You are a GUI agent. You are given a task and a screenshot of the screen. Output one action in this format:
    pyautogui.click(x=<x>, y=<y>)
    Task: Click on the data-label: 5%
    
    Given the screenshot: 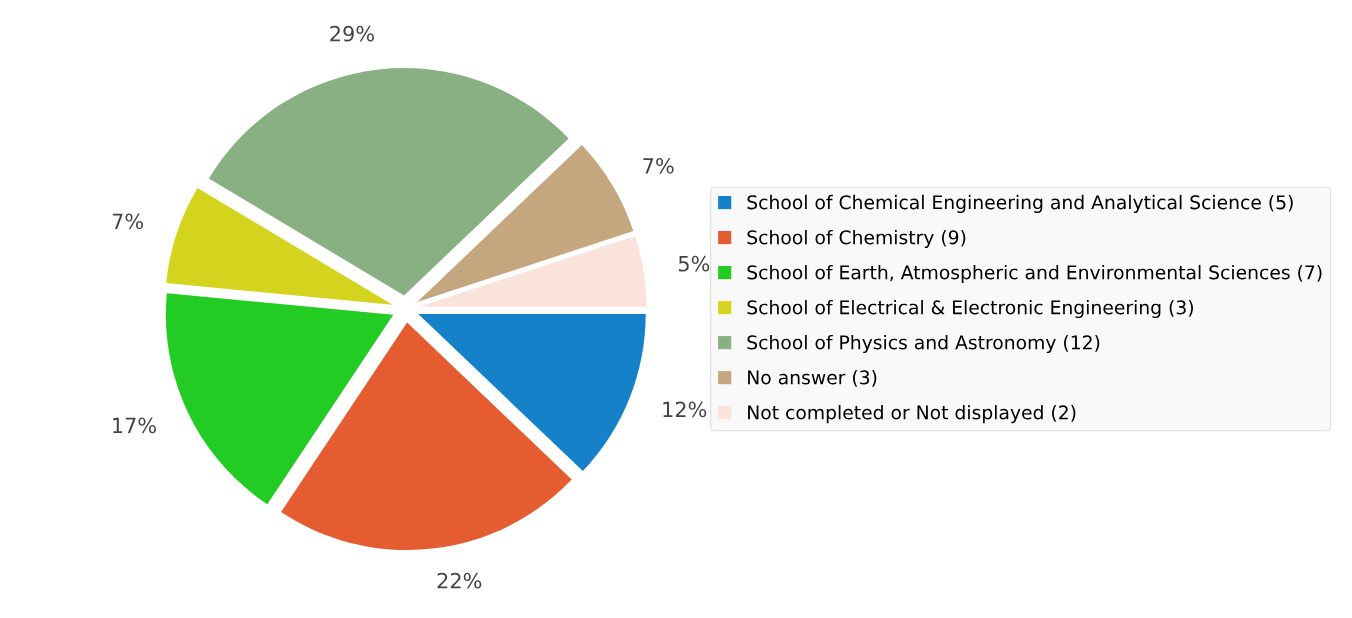 What is the action you would take?
    pyautogui.click(x=694, y=263)
    